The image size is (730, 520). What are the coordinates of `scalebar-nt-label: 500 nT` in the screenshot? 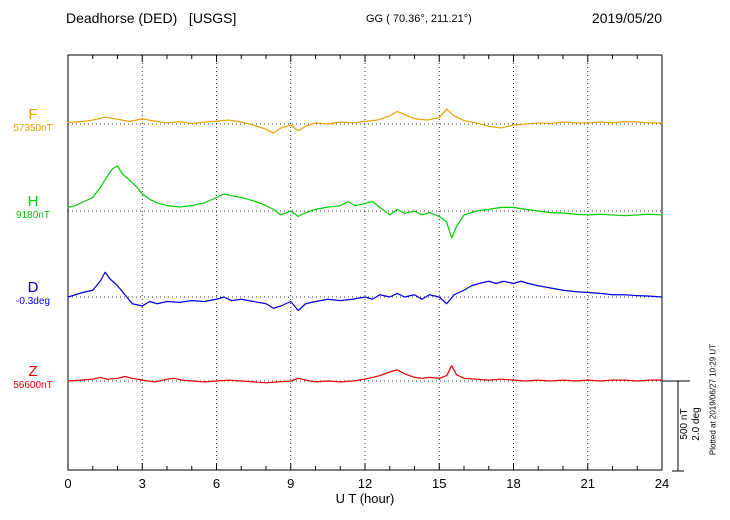 It's located at (684, 424).